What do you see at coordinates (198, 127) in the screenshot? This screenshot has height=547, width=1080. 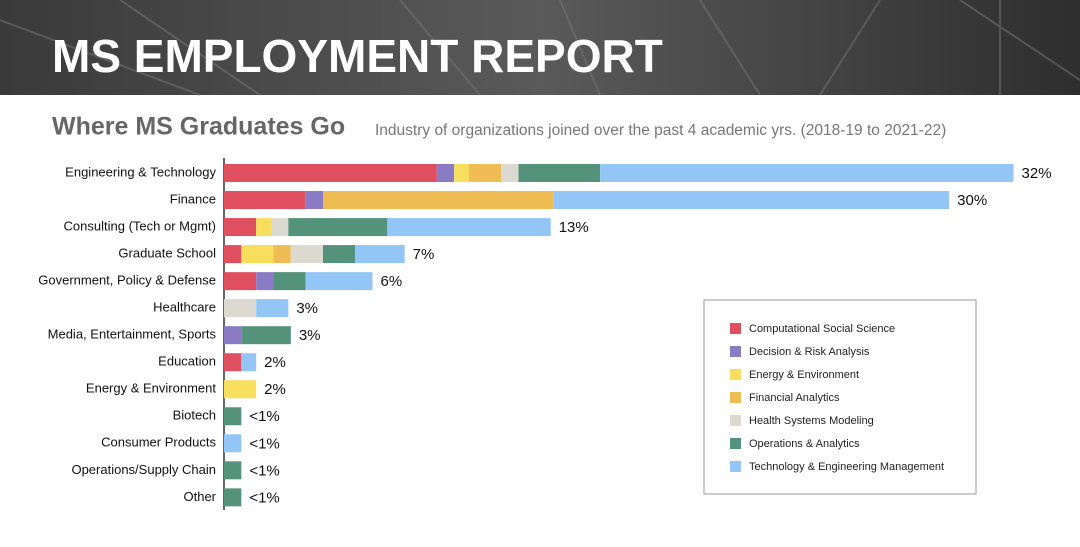 I see `chart-title: Where MS Graduates Go` at bounding box center [198, 127].